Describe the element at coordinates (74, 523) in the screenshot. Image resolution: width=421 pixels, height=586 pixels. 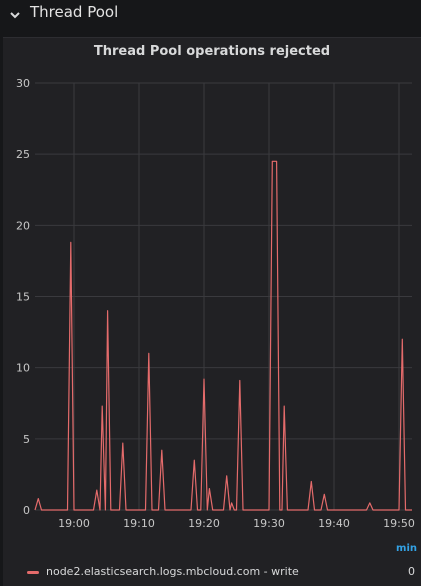
I see `x-tick-label: 19:00` at that location.